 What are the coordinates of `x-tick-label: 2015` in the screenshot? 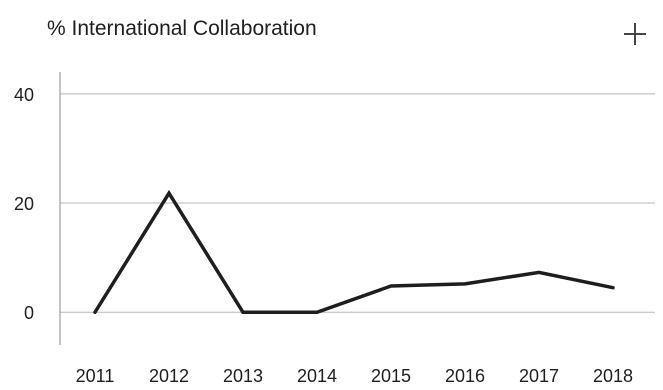 It's located at (391, 376).